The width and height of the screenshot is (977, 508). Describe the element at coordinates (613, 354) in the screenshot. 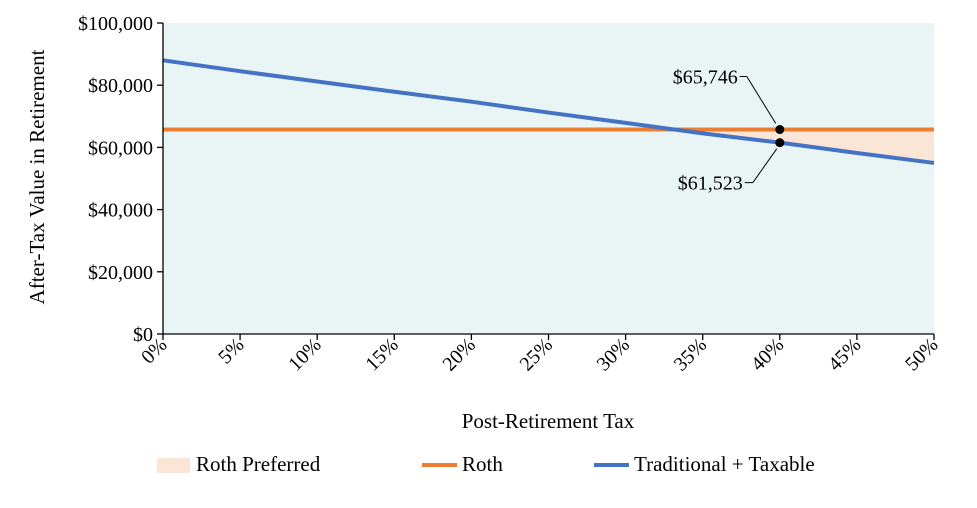

I see `x-tick-label: 30%` at that location.